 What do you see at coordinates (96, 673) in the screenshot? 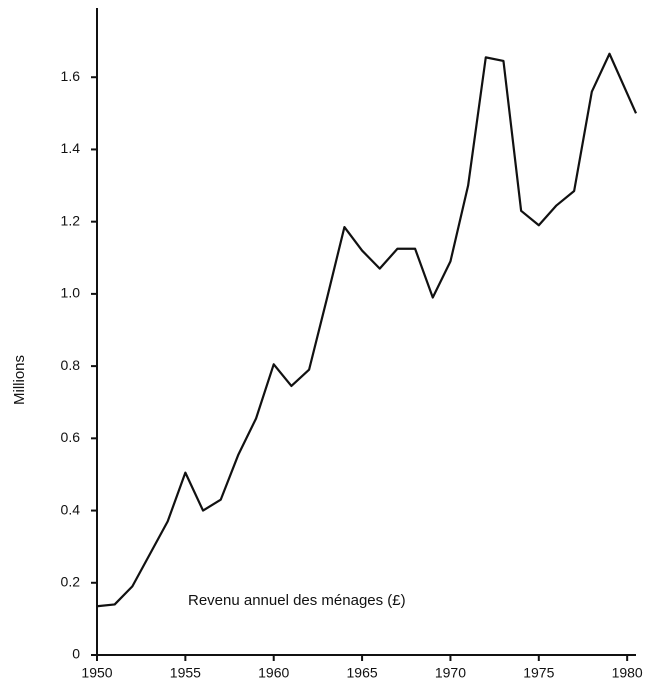
I see `x-tick-label: 1950` at bounding box center [96, 673].